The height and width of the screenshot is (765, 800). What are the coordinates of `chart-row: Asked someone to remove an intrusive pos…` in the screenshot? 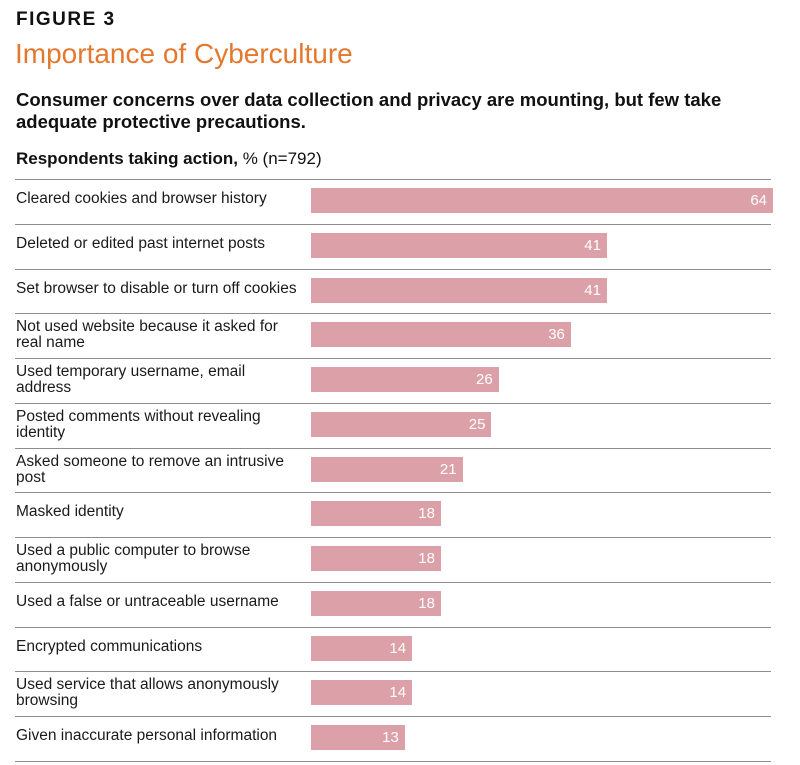 It's located at (392, 470).